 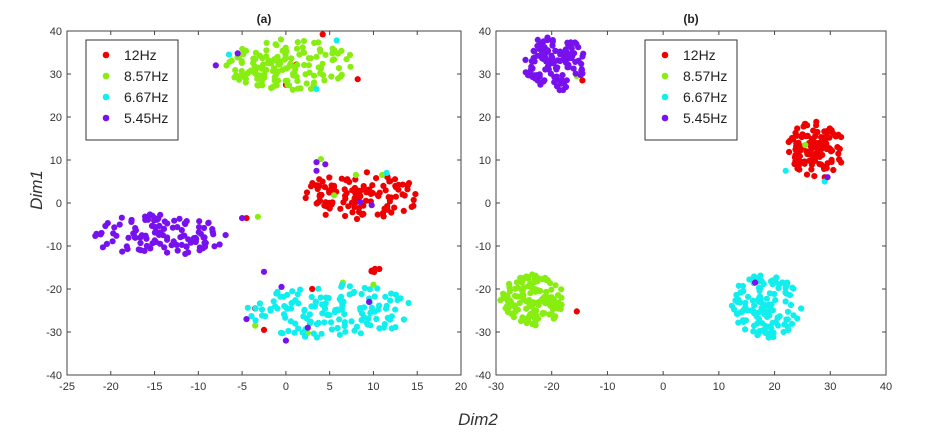 I want to click on series-6_67Hz, so click(x=778, y=254).